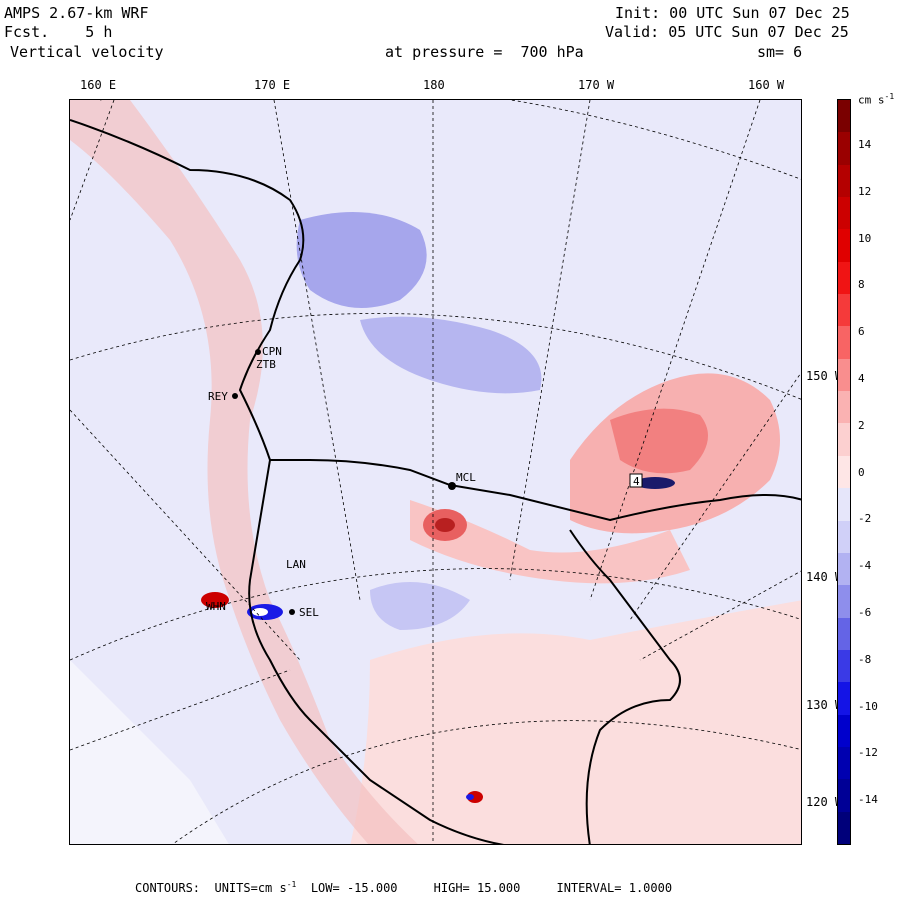 This screenshot has width=900, height=900. I want to click on colorbar-tick-label: 4, so click(861, 378).